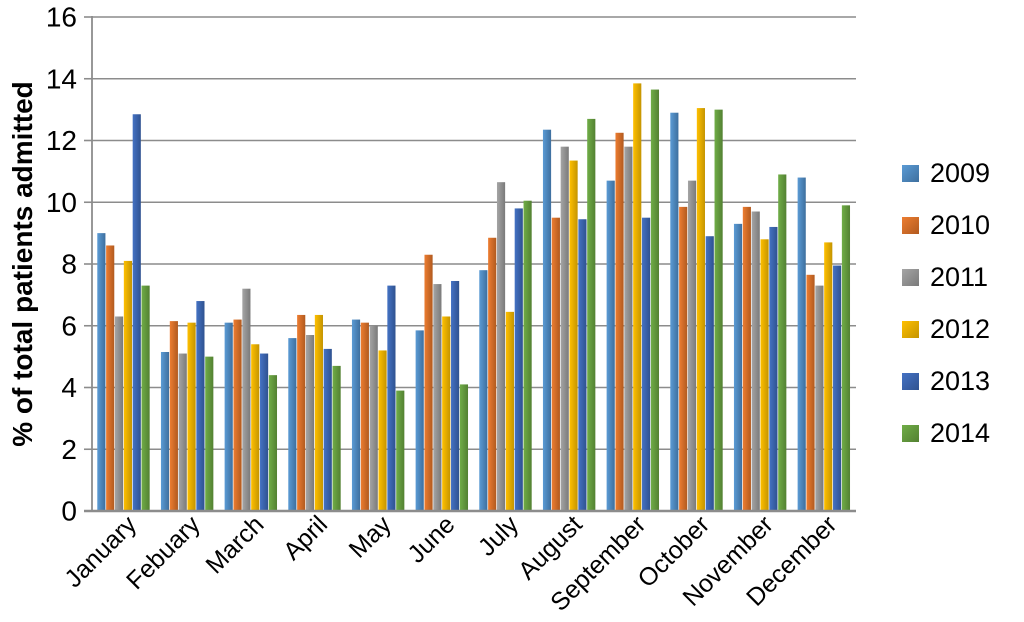 Image resolution: width=1024 pixels, height=622 pixels. I want to click on bar-September-2009, so click(610, 345).